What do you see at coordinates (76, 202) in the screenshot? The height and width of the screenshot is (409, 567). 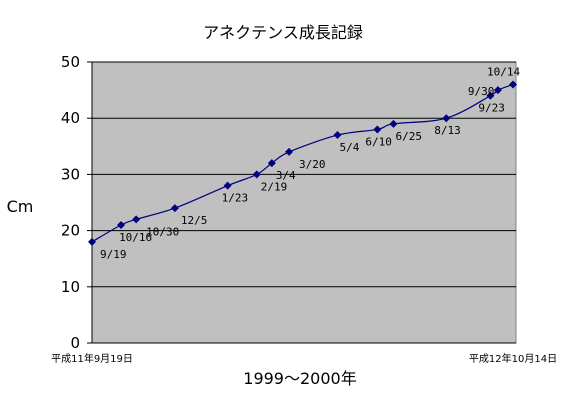 I see `y-axis-ticks: 0 10 20 30 40 50` at bounding box center [76, 202].